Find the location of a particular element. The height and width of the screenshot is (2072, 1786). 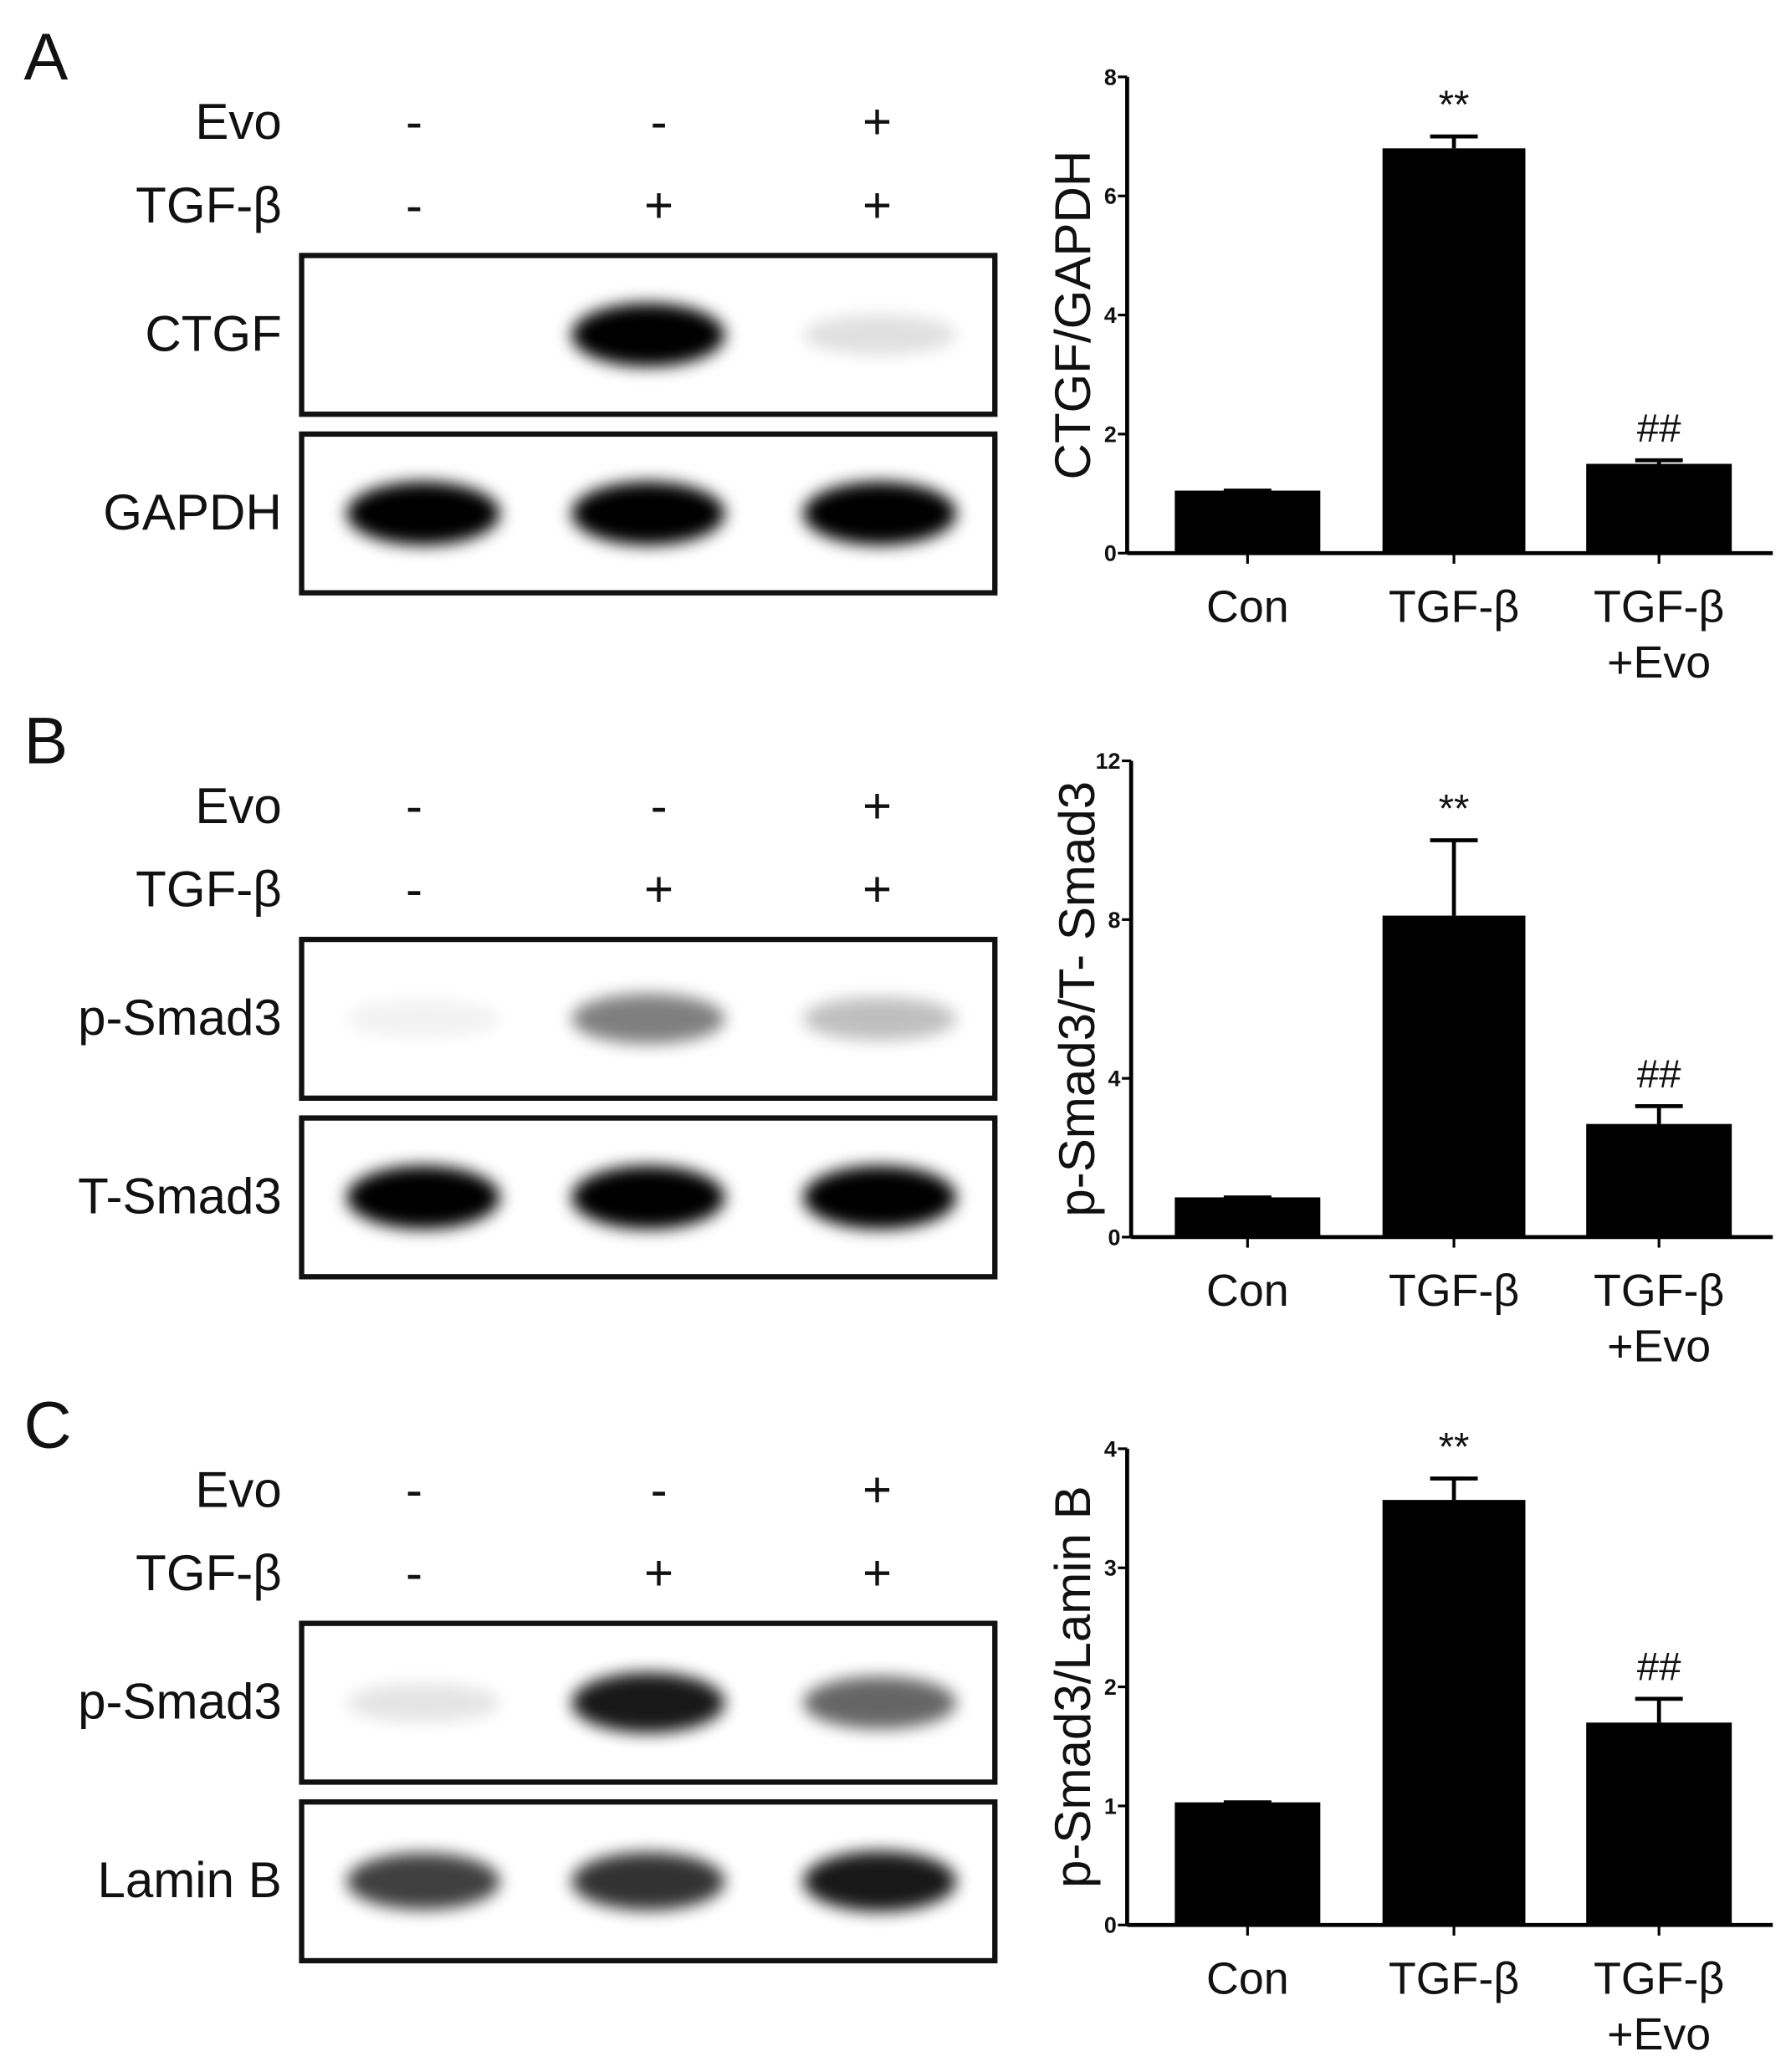

y-axis-label: CTGF/GAPDH is located at coordinates (1073, 315).